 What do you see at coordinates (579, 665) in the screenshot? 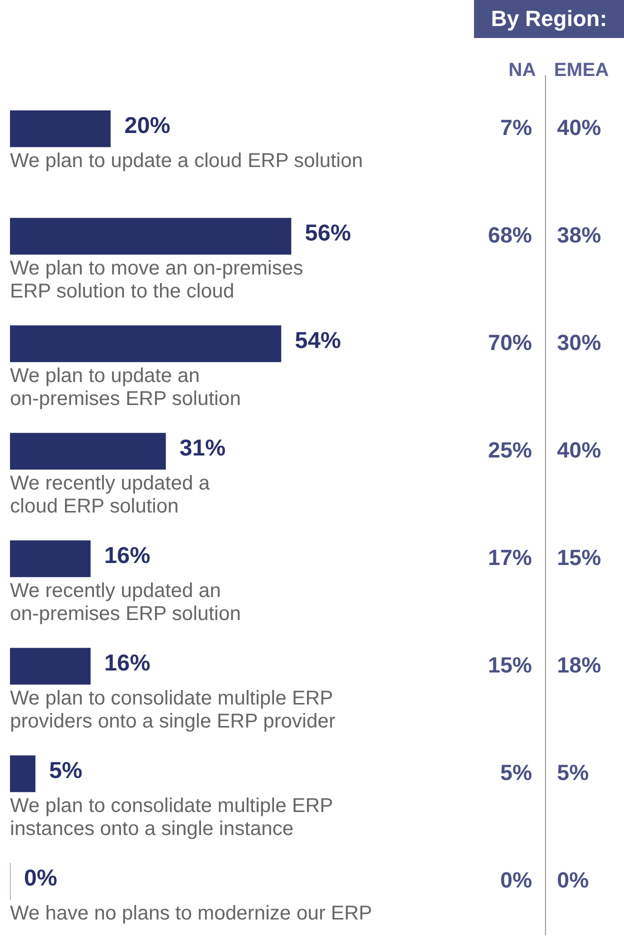
I see `data-label: 18%` at bounding box center [579, 665].